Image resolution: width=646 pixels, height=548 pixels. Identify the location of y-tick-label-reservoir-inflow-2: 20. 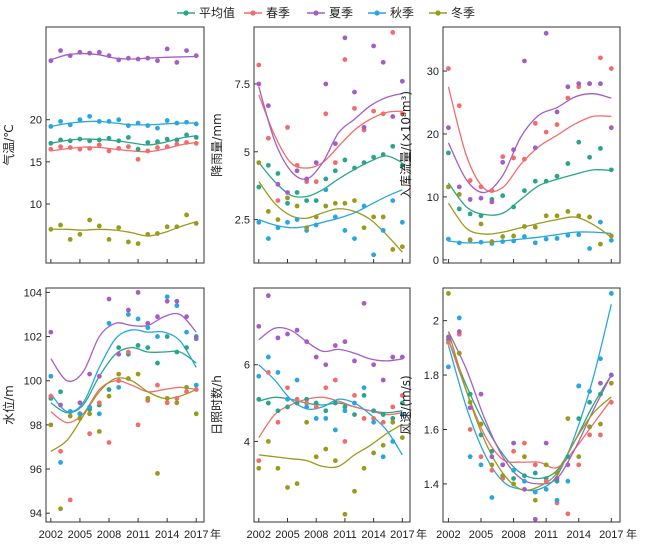
(433, 135).